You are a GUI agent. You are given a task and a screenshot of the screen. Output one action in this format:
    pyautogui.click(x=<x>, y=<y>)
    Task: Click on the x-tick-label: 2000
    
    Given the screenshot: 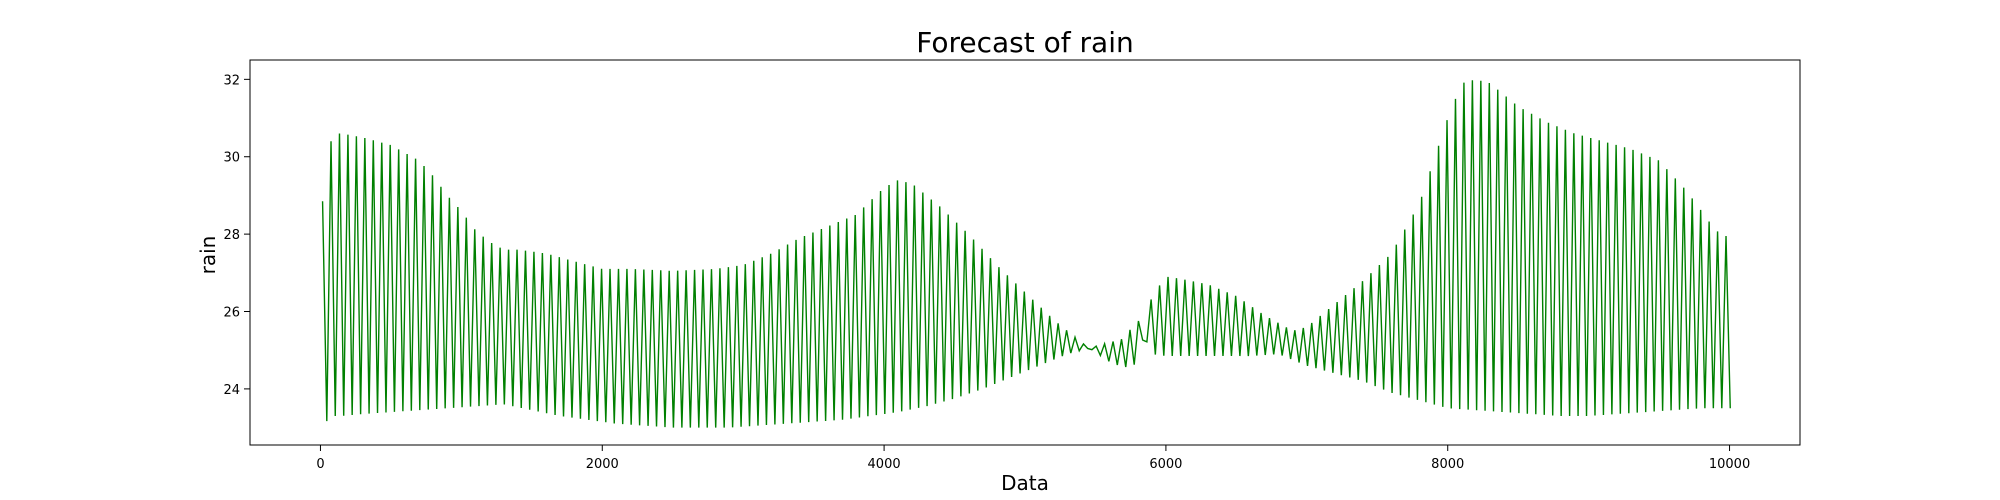 What is the action you would take?
    pyautogui.click(x=602, y=464)
    